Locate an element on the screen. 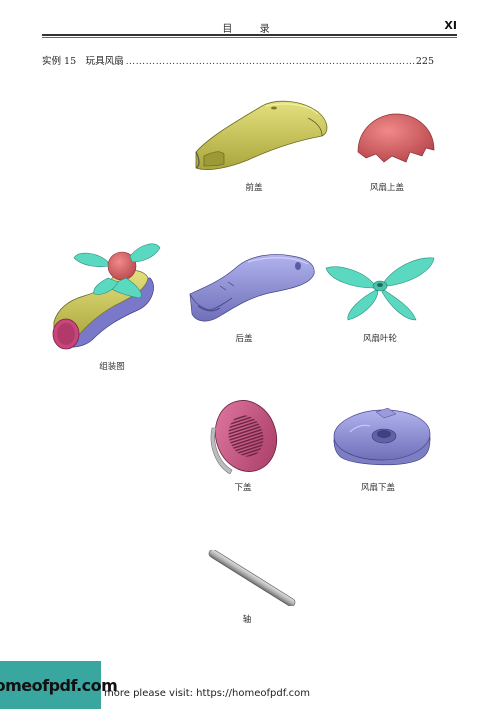 The height and width of the screenshot is (709, 499). front-cover-image is located at coordinates (261, 135).